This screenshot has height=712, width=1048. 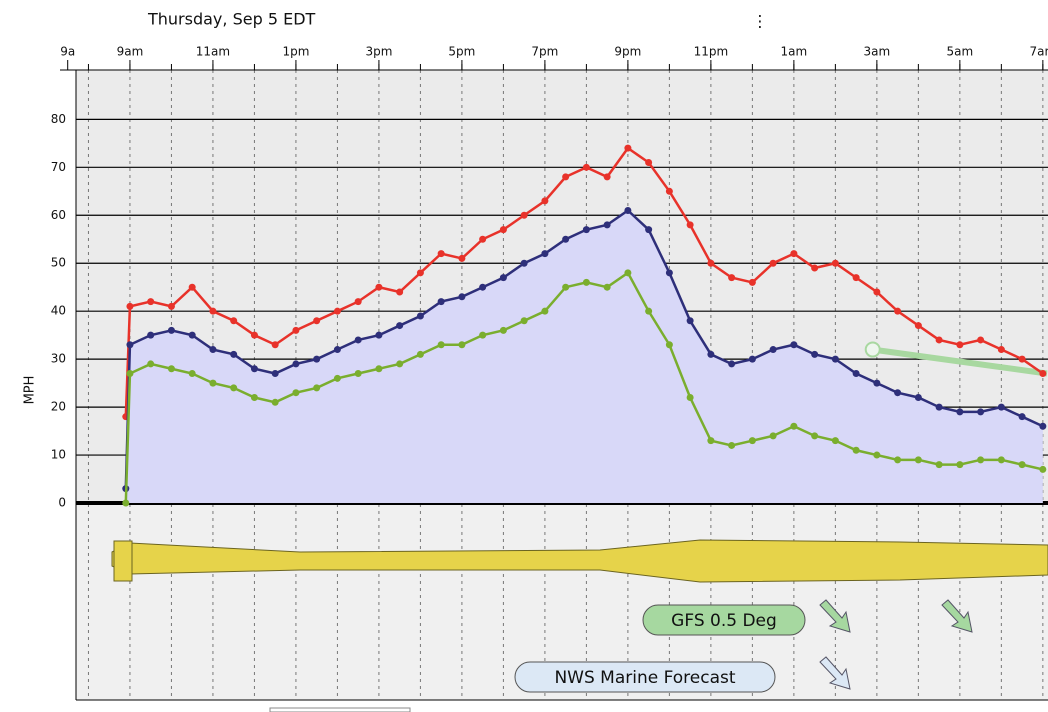 I want to click on x-tick-label: 1pm, so click(x=295, y=52).